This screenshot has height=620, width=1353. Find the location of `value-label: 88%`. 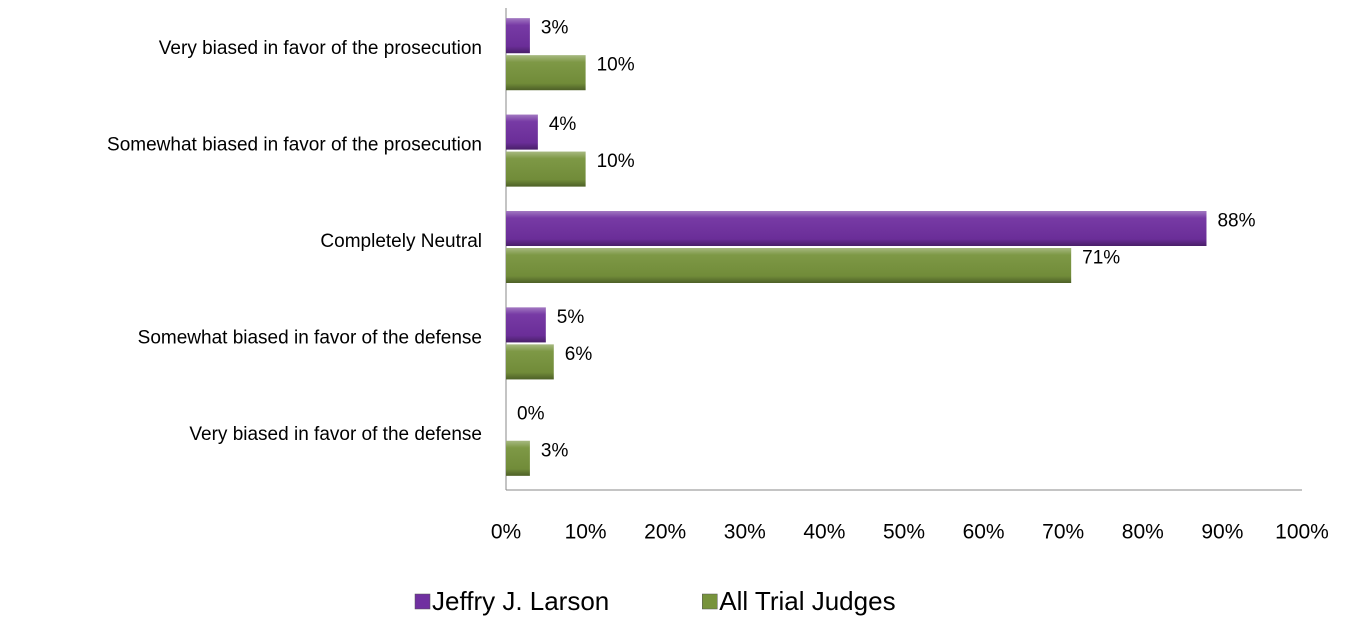

value-label: 88% is located at coordinates (1236, 221).